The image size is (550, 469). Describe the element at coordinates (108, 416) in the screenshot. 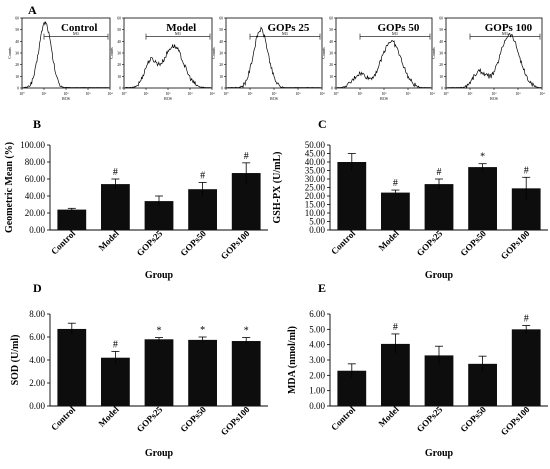

I see `x-tick-label: Model` at that location.